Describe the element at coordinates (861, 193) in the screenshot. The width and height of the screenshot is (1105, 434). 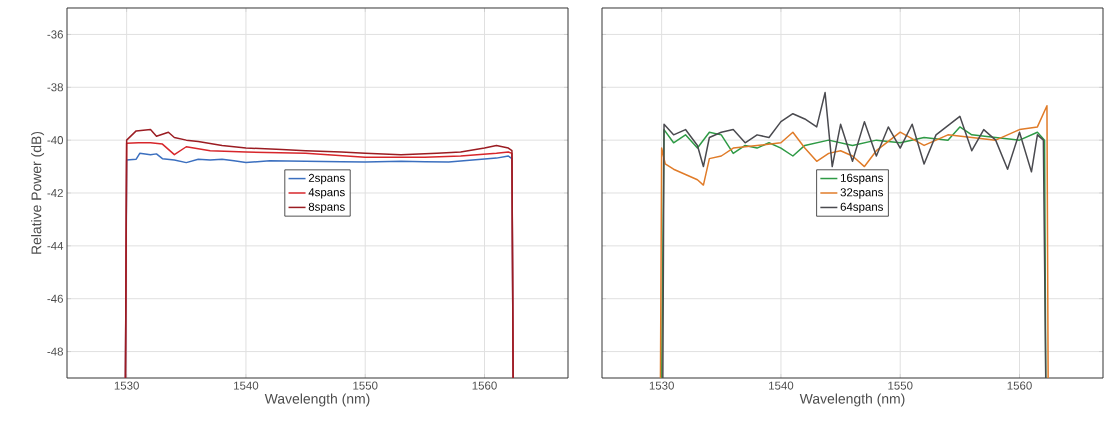
I see `legend-label: 32spans` at that location.